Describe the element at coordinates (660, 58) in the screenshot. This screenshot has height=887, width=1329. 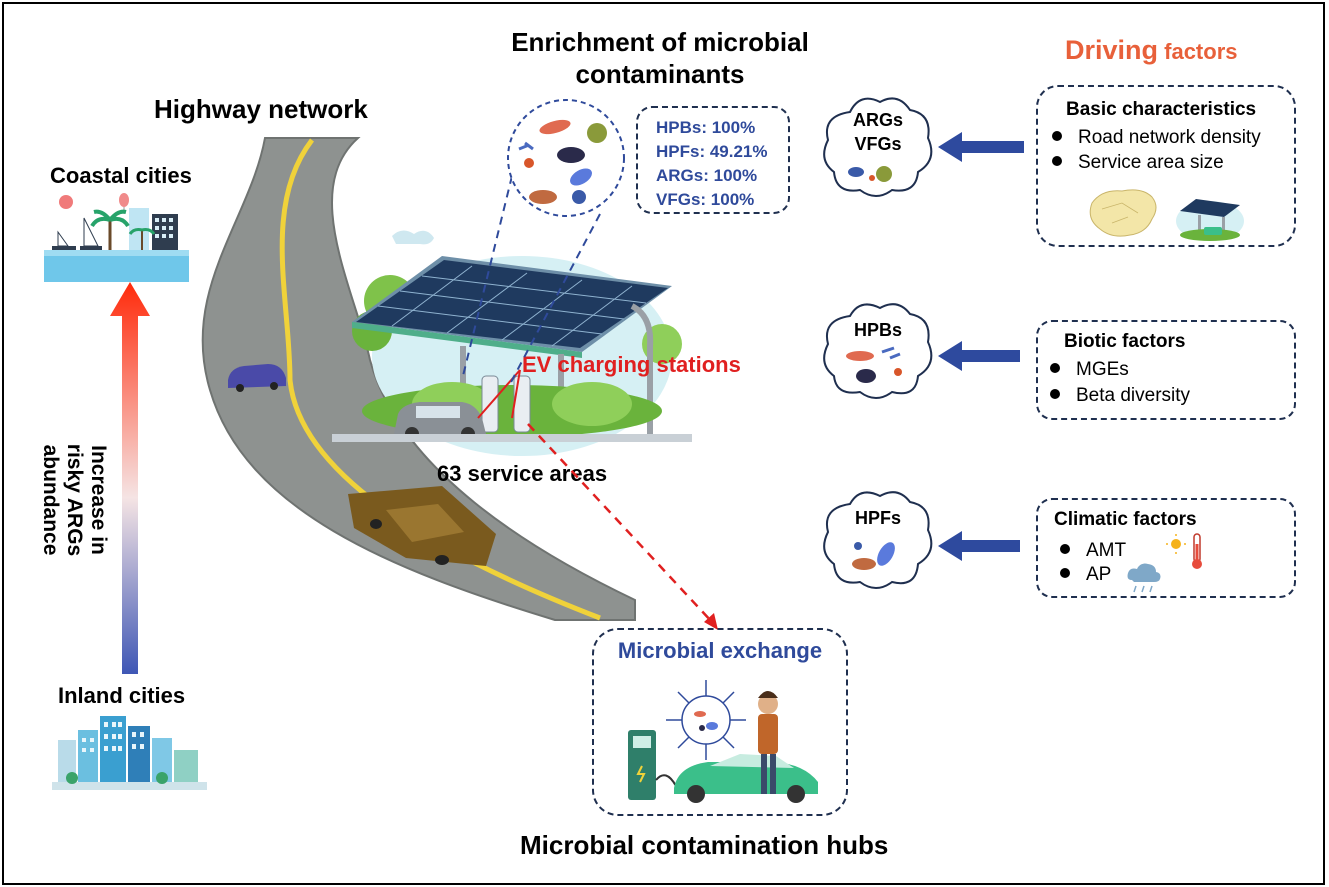
I see `enrichment-title: Enrichment of microbial contaminants` at that location.